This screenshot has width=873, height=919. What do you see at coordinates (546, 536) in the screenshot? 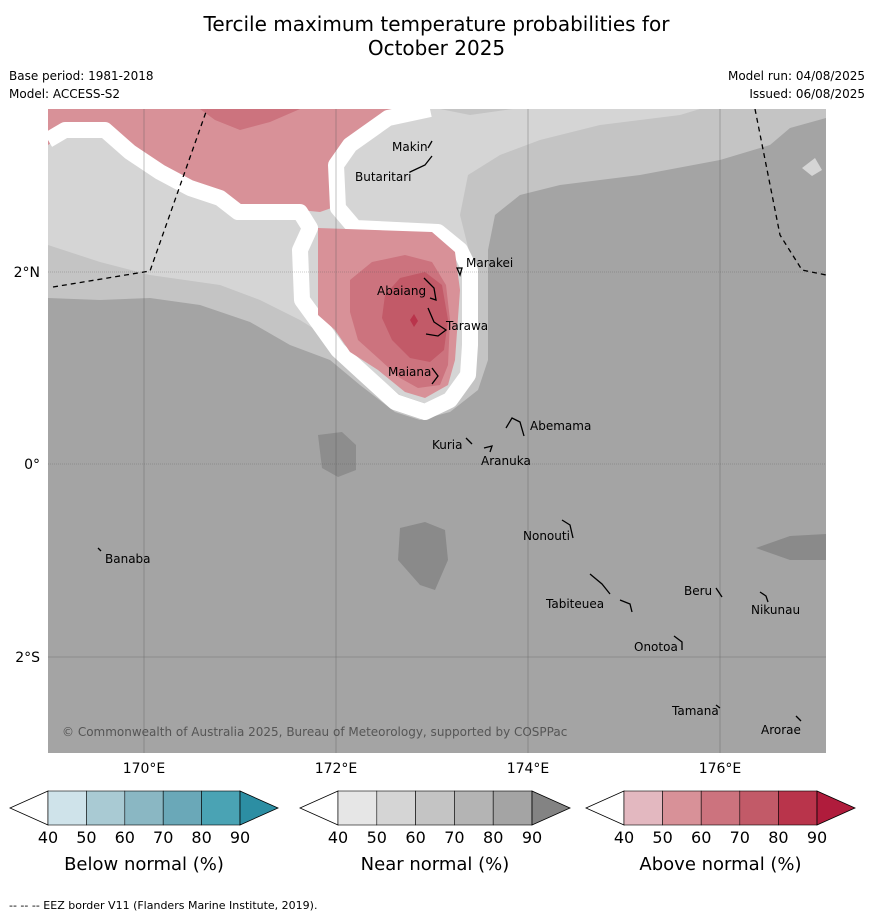
I see `place-label: Nonouti` at bounding box center [546, 536].